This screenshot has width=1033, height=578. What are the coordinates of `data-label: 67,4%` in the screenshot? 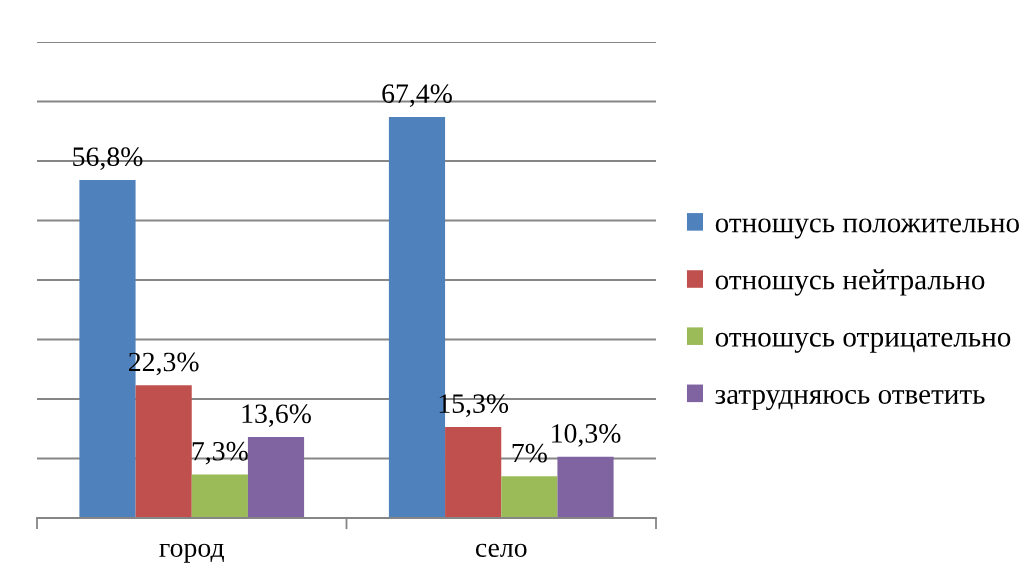 It's located at (417, 95).